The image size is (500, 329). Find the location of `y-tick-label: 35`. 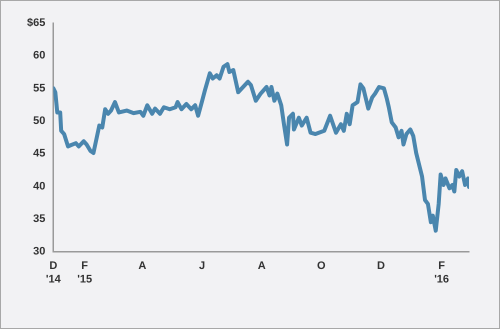

y-tick-label: 35 is located at coordinates (39, 218).